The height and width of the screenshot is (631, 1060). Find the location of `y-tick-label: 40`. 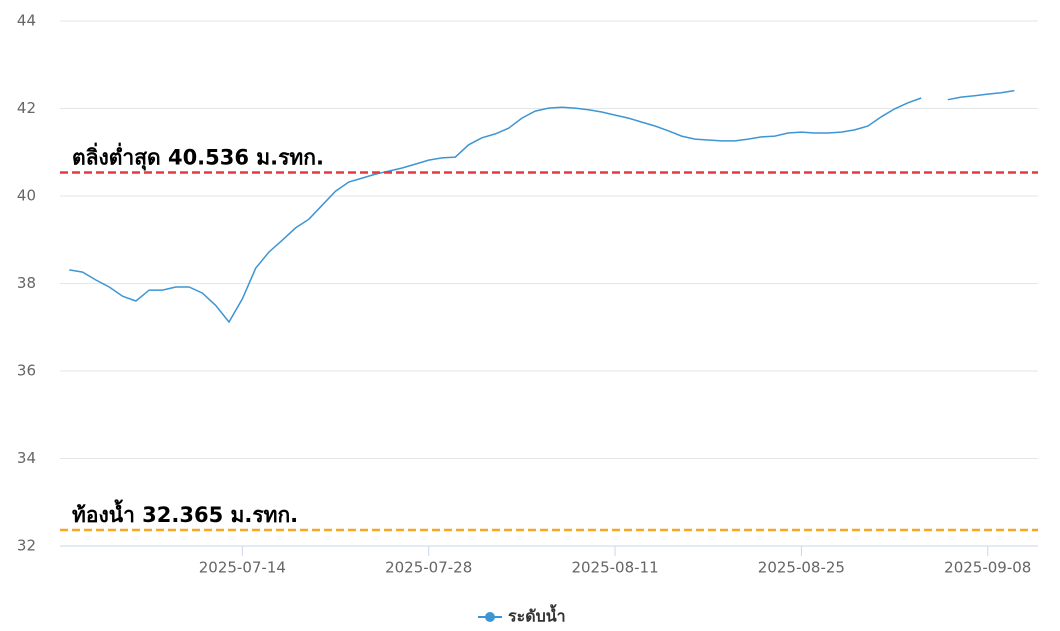

y-tick-label: 40 is located at coordinates (26, 196).